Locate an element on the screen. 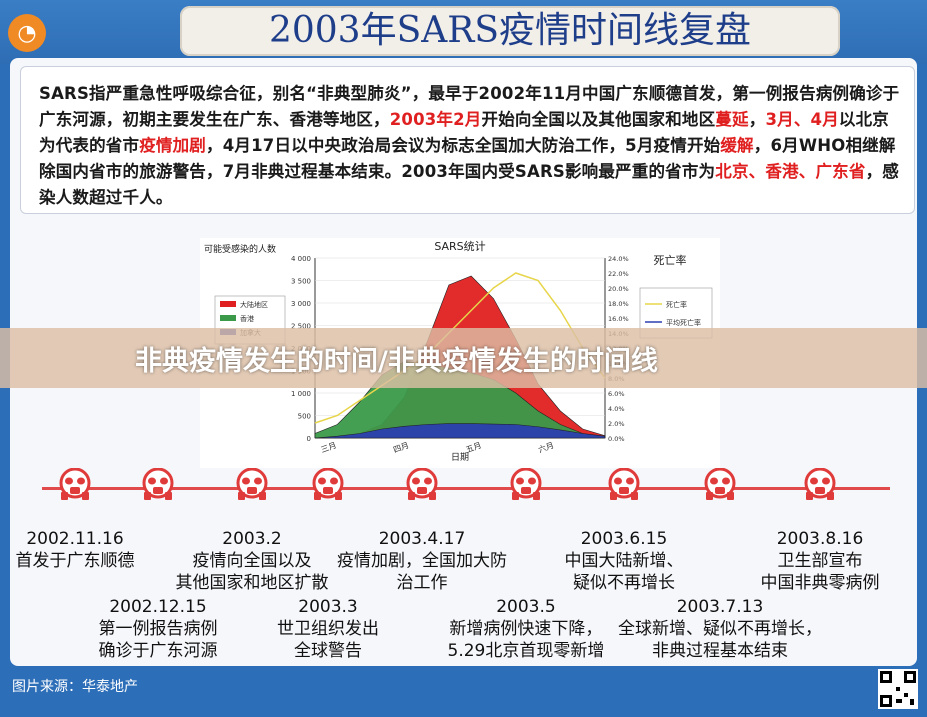  event-desc: 全球新增、疑似不再增长， is located at coordinates (720, 629).